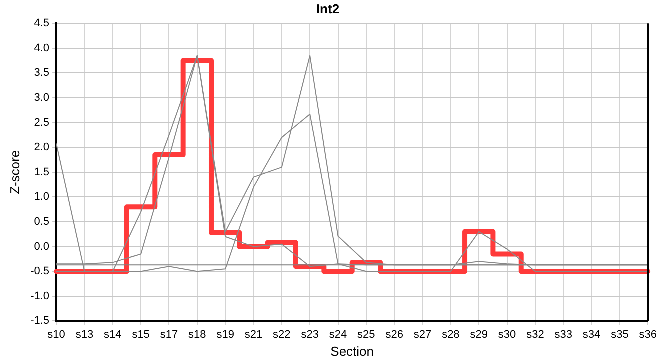  What do you see at coordinates (338, 334) in the screenshot?
I see `x-tick-label: s24` at bounding box center [338, 334].